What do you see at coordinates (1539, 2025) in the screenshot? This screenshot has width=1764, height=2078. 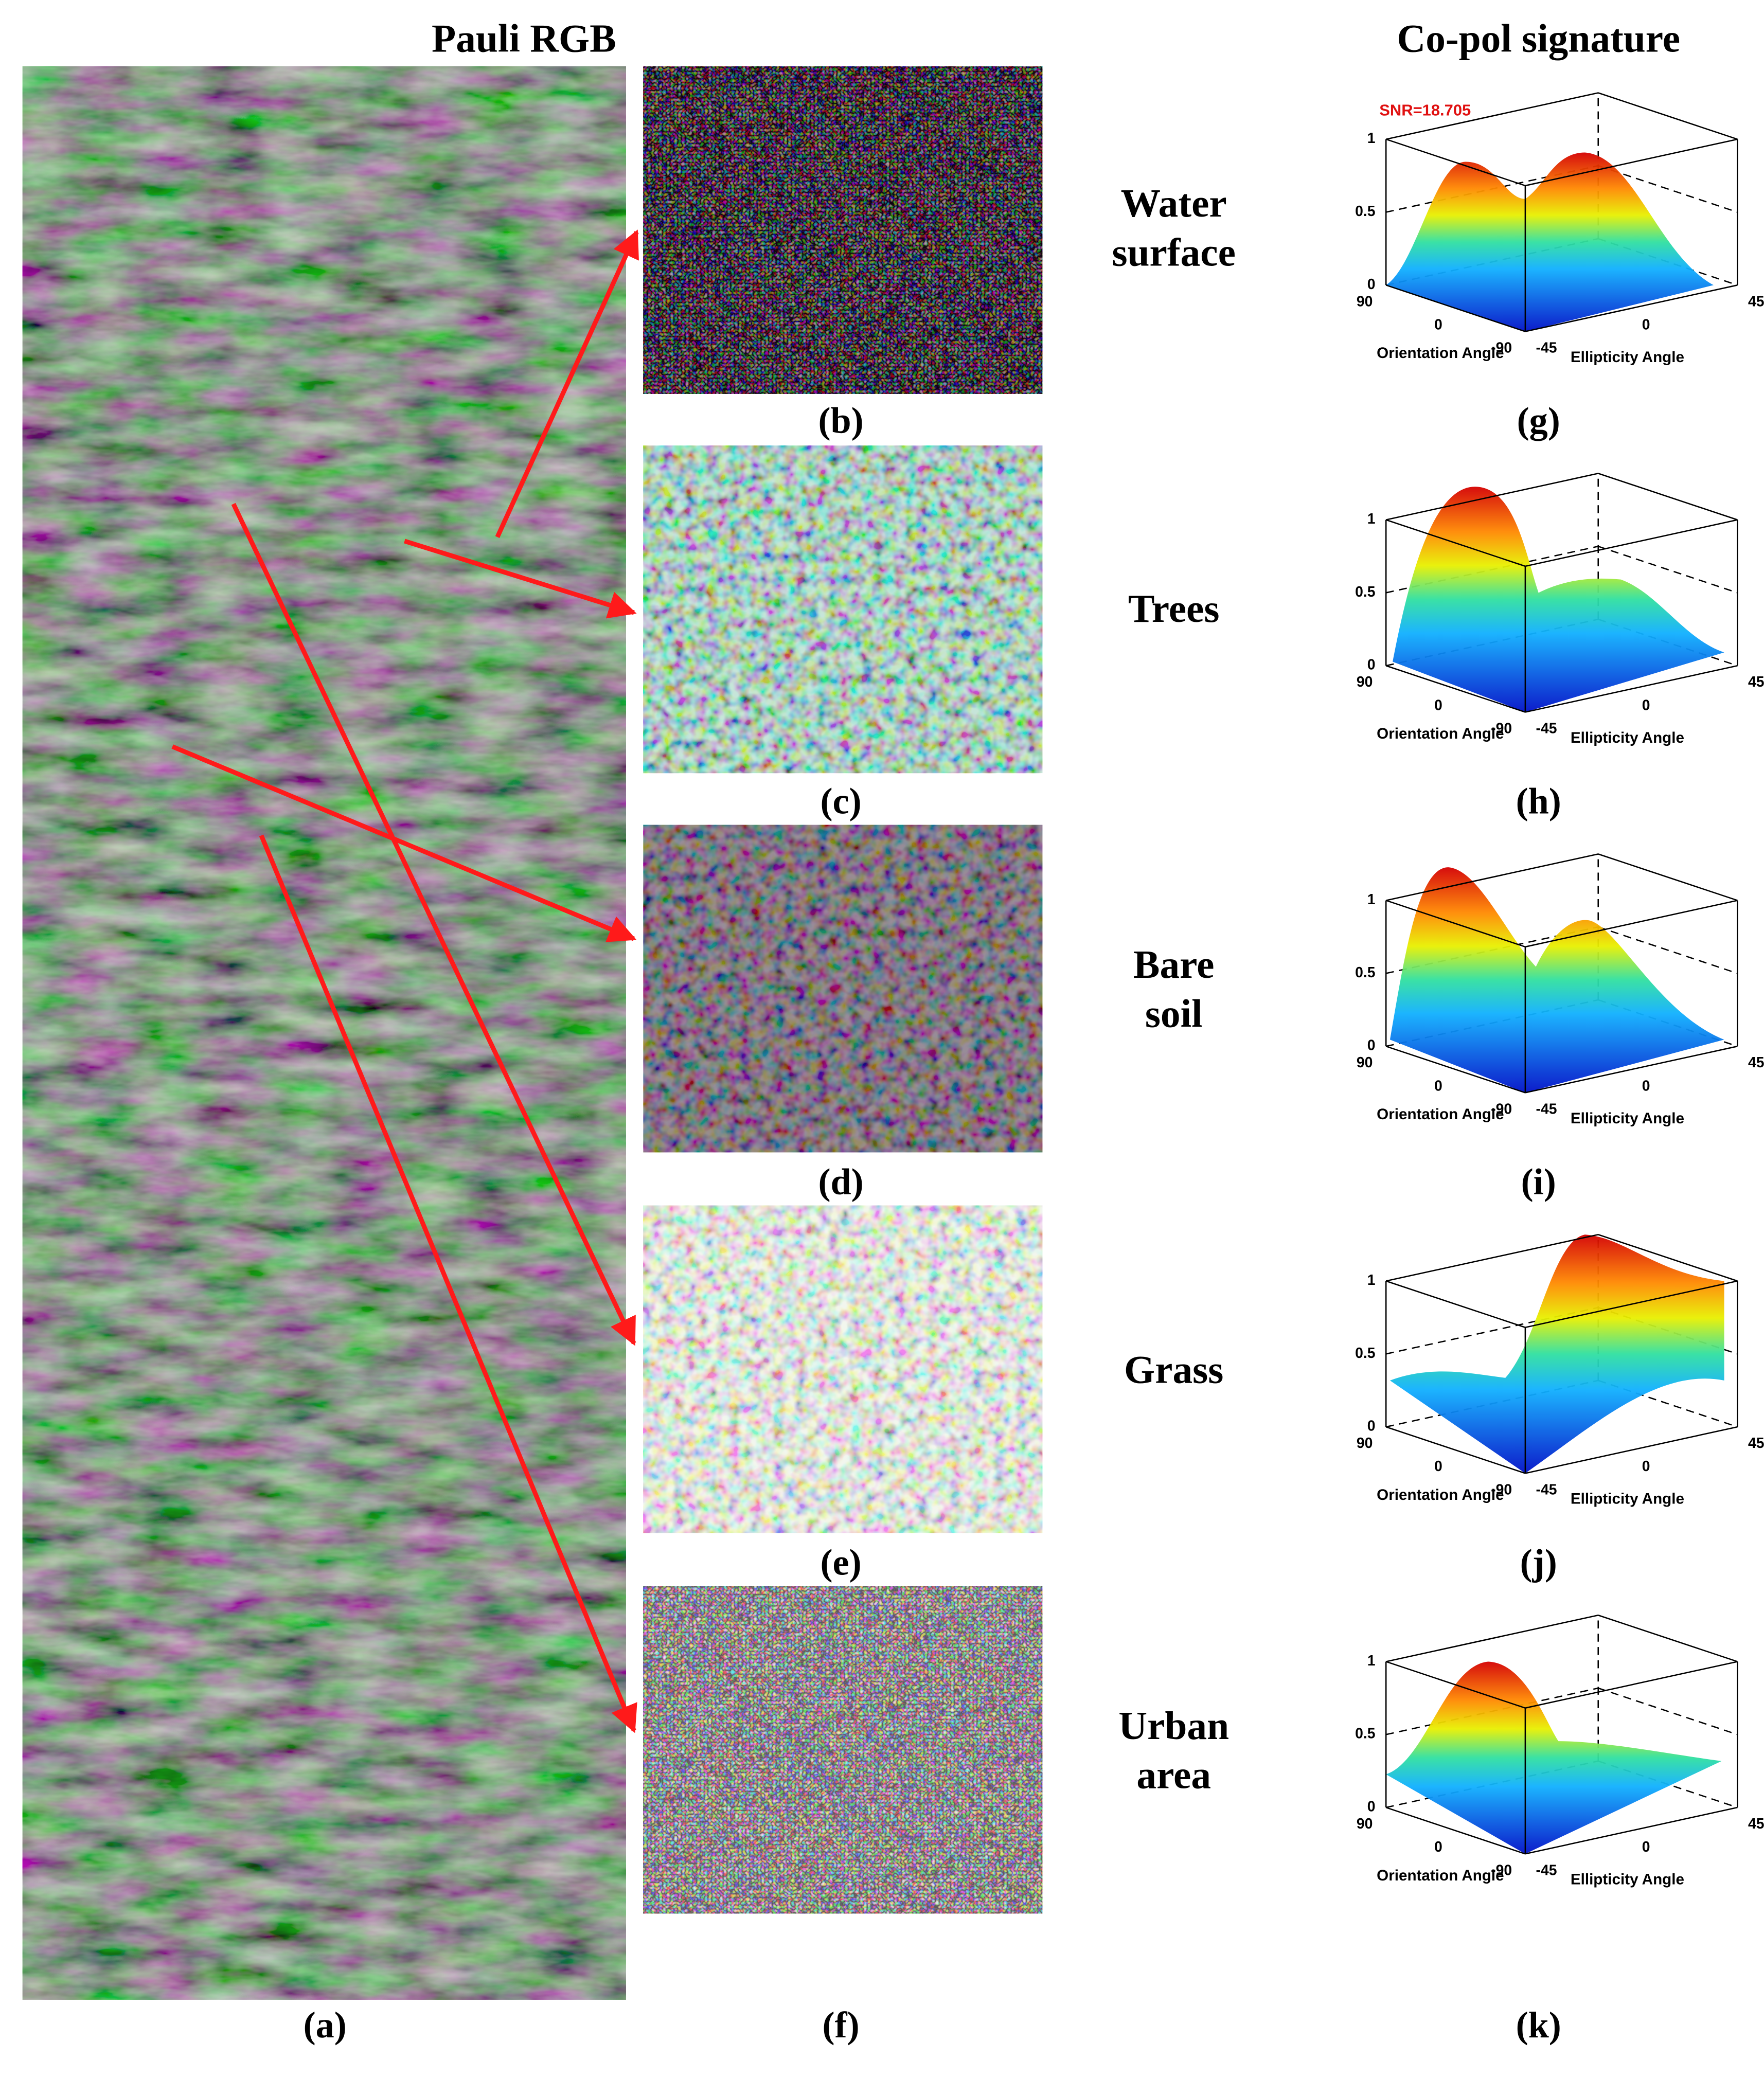 I see `panel-label: (k)` at bounding box center [1539, 2025].